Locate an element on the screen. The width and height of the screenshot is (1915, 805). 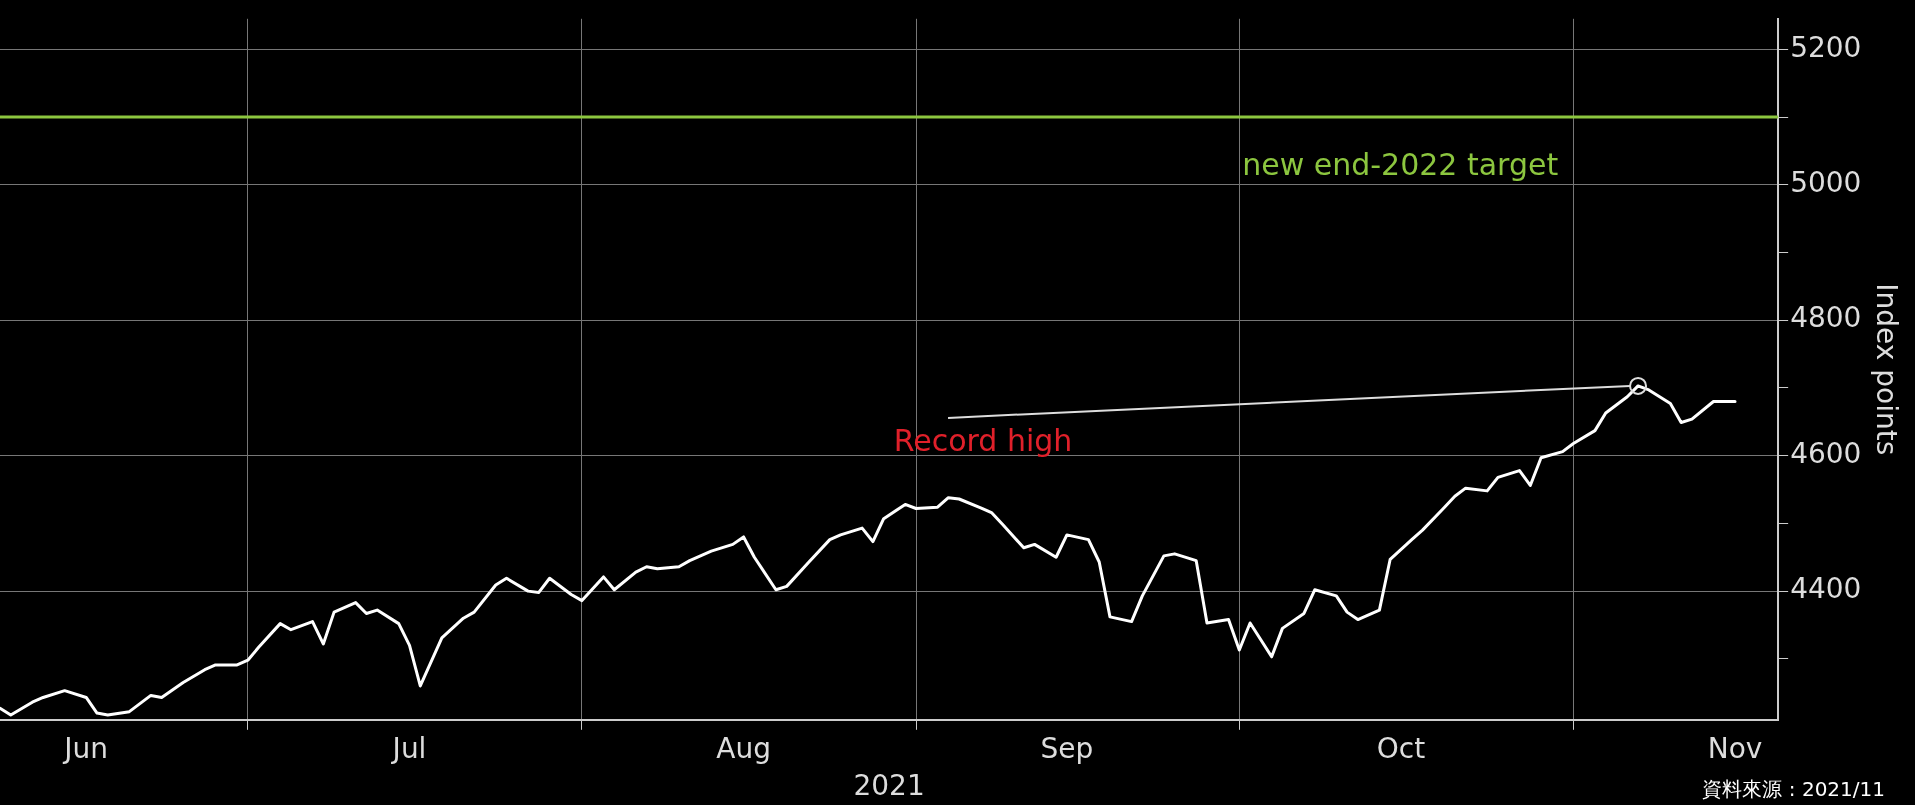
ref-line-label: new end-2022 target is located at coordinates (1400, 164).